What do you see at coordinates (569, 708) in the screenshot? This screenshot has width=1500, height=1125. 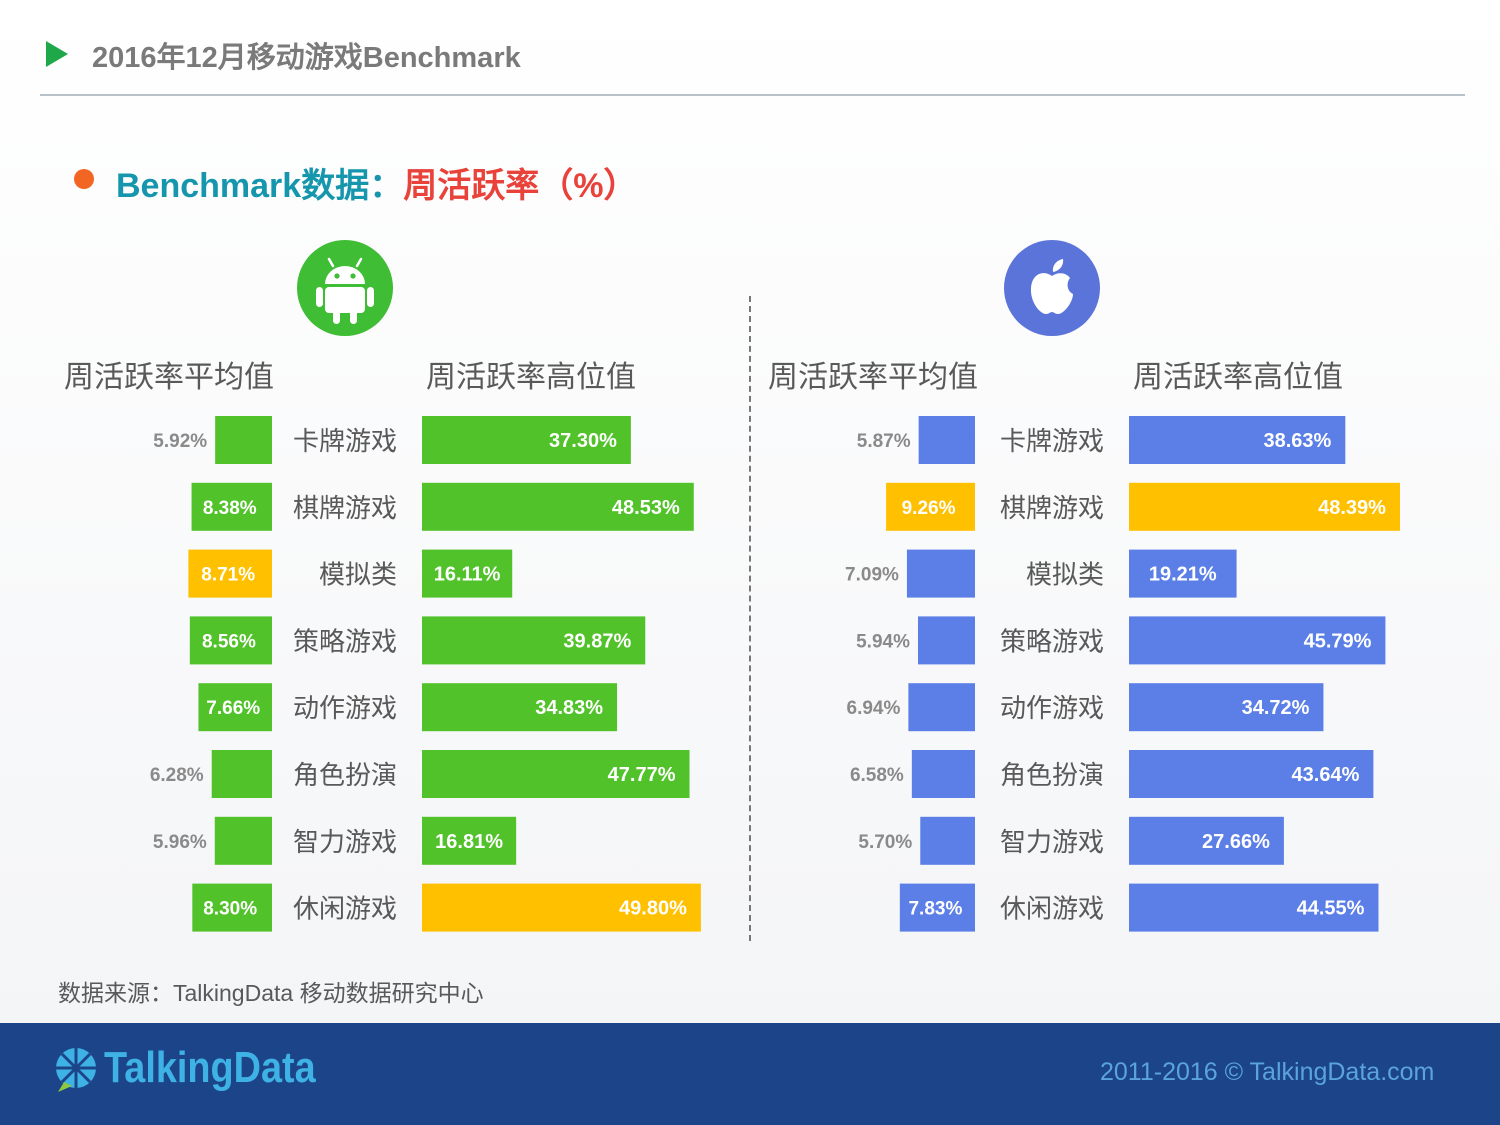 I see `android-high-label: 34.83%` at bounding box center [569, 708].